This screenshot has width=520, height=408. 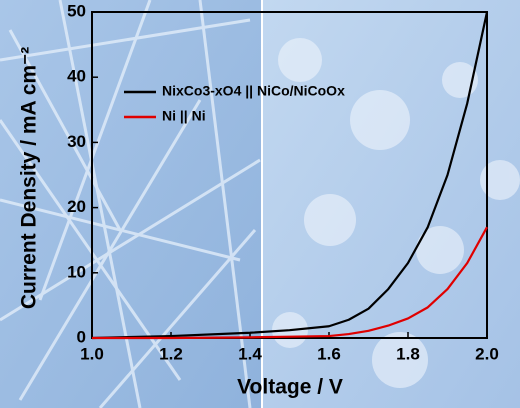 I want to click on y-tick-label: 30, so click(x=76, y=141).